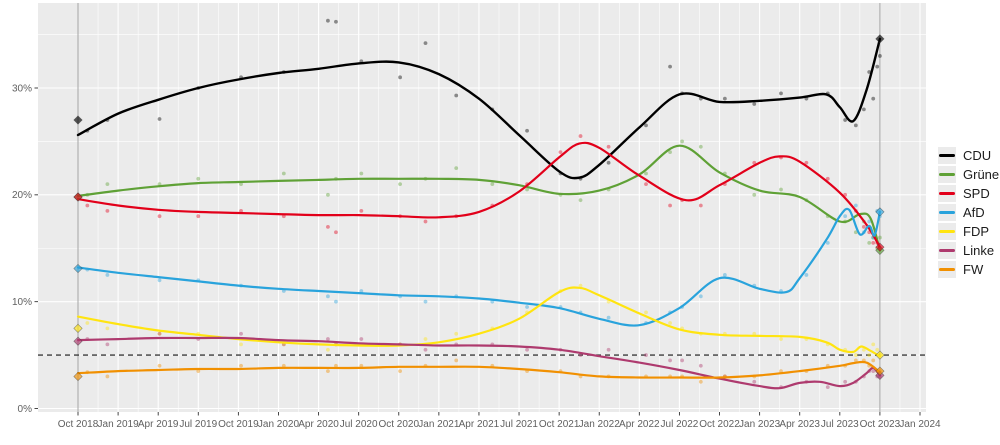 The image size is (1000, 445). I want to click on chart-legend: CDU Grüne SPD AfD FDP Linke FW, so click(968, 212).